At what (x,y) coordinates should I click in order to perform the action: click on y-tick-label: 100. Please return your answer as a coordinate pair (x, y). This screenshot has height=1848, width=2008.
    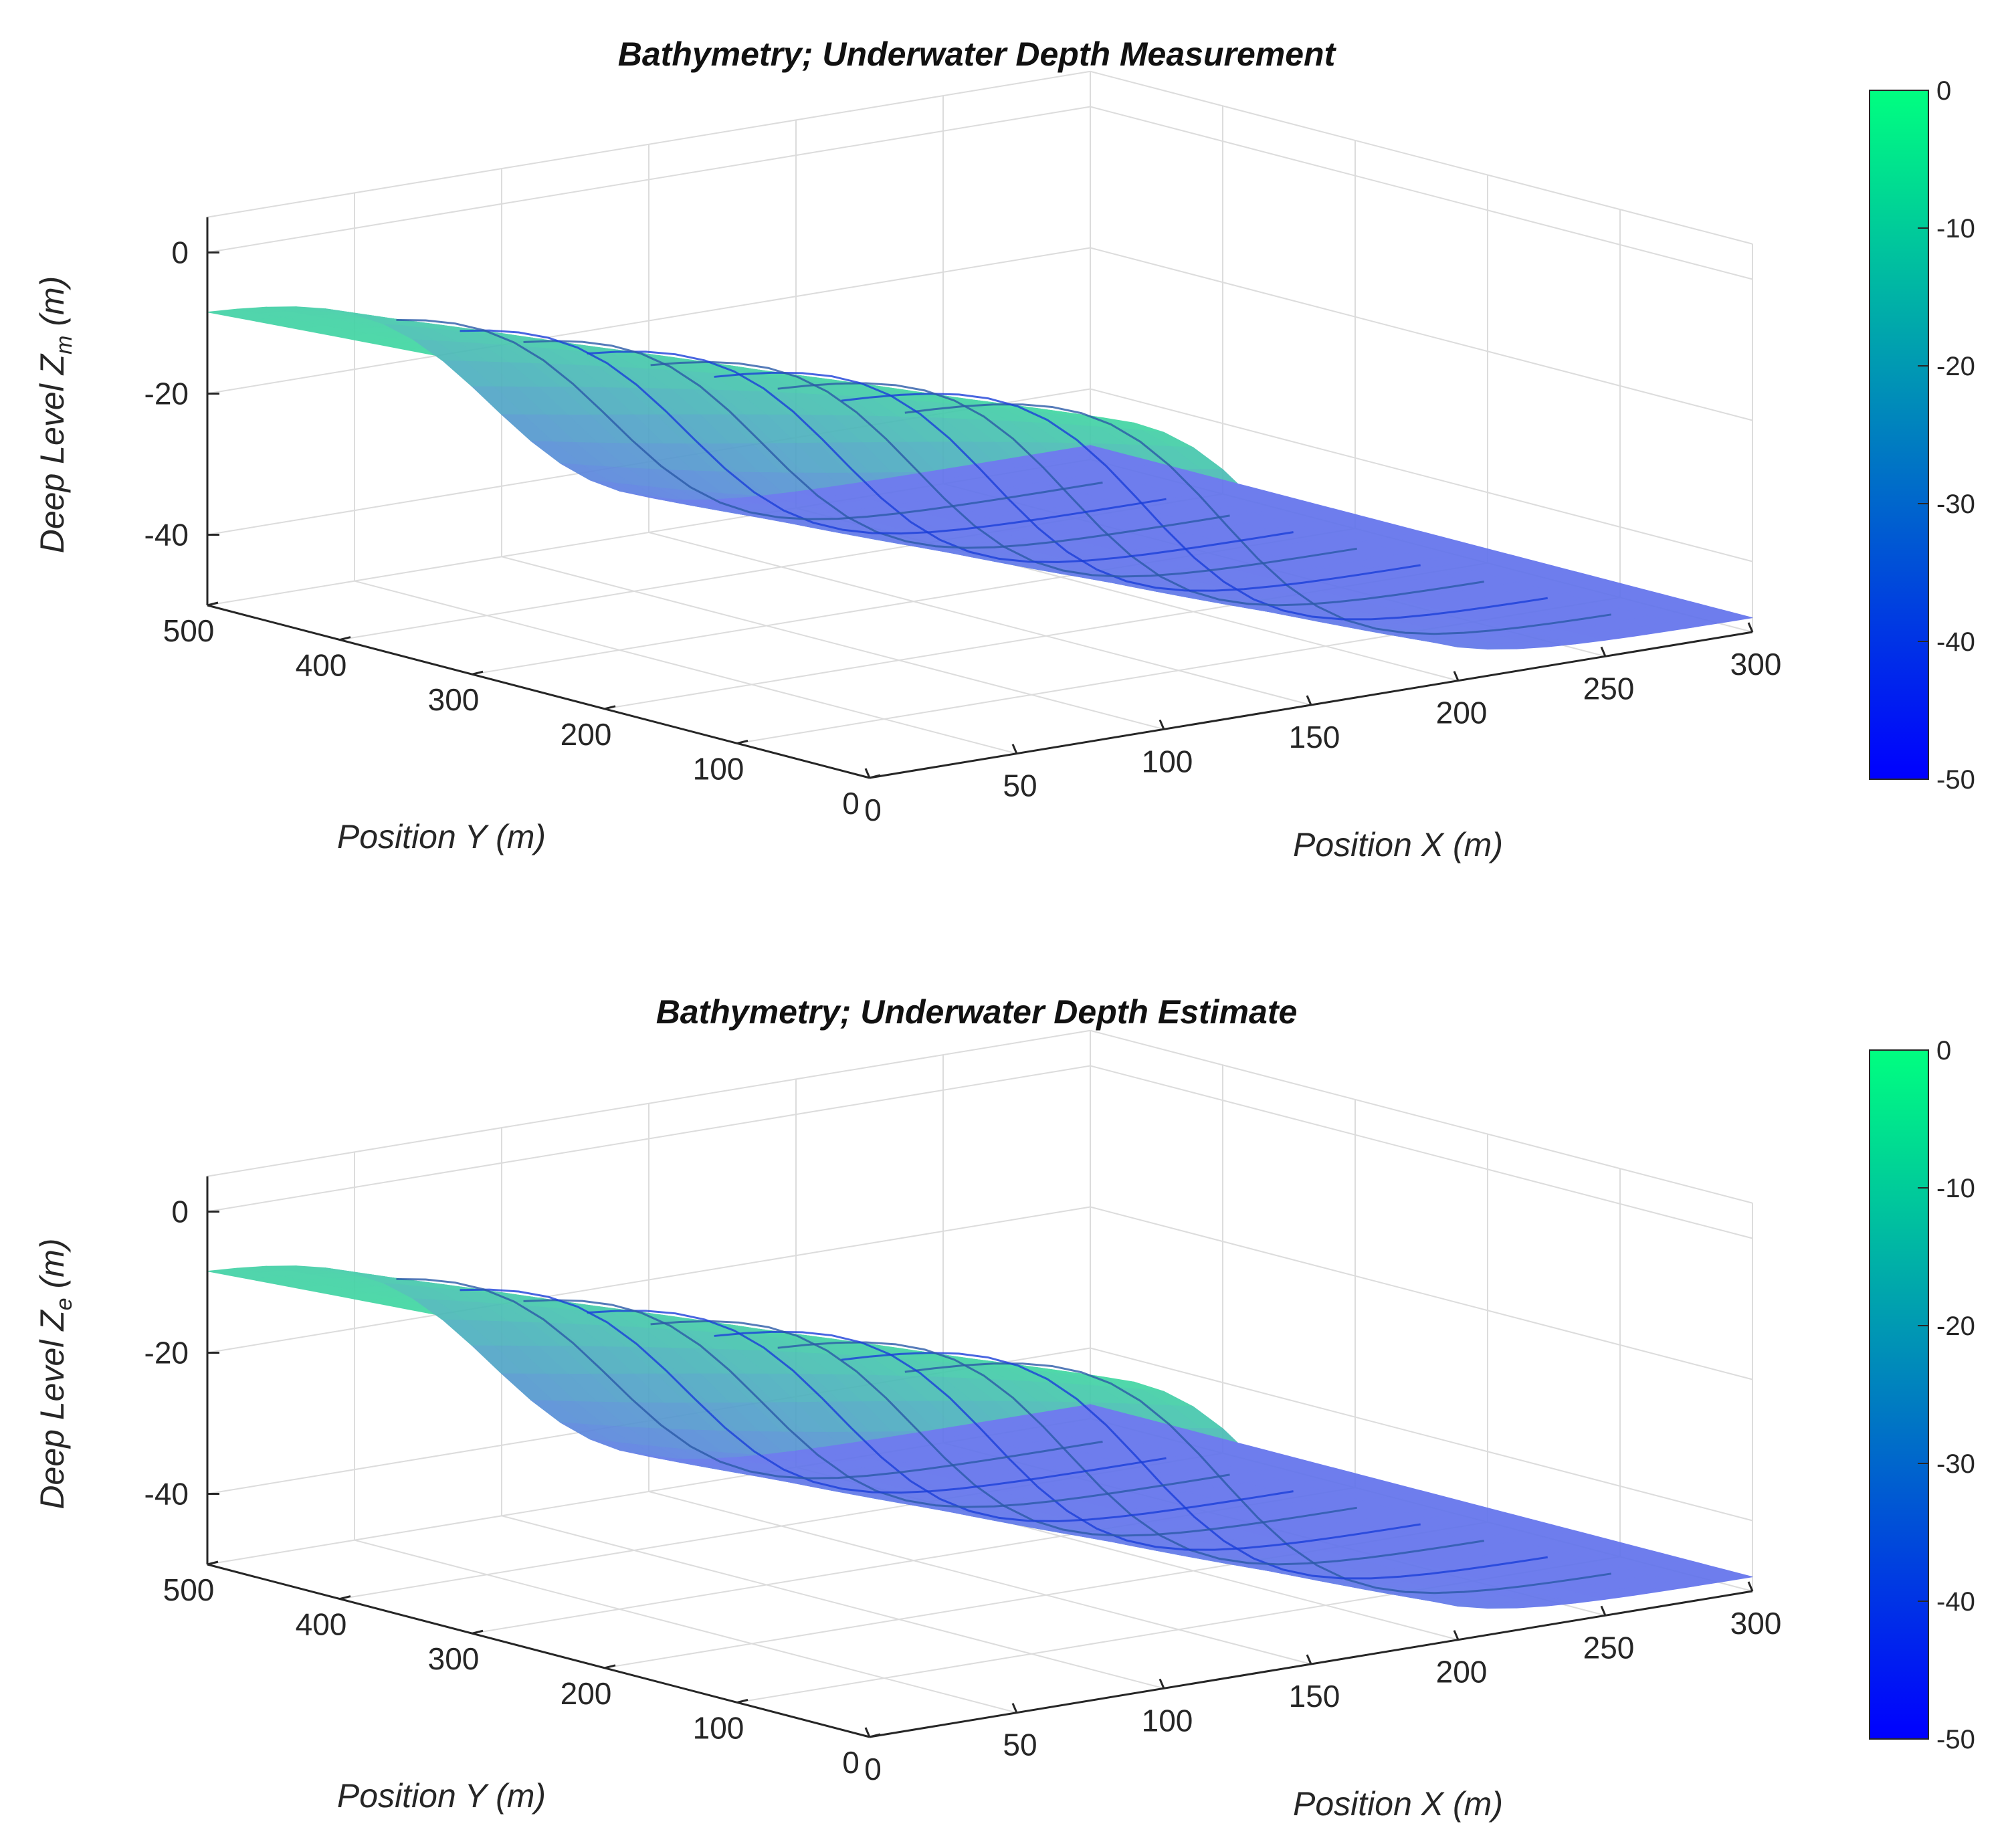
    Looking at the image, I should click on (718, 768).